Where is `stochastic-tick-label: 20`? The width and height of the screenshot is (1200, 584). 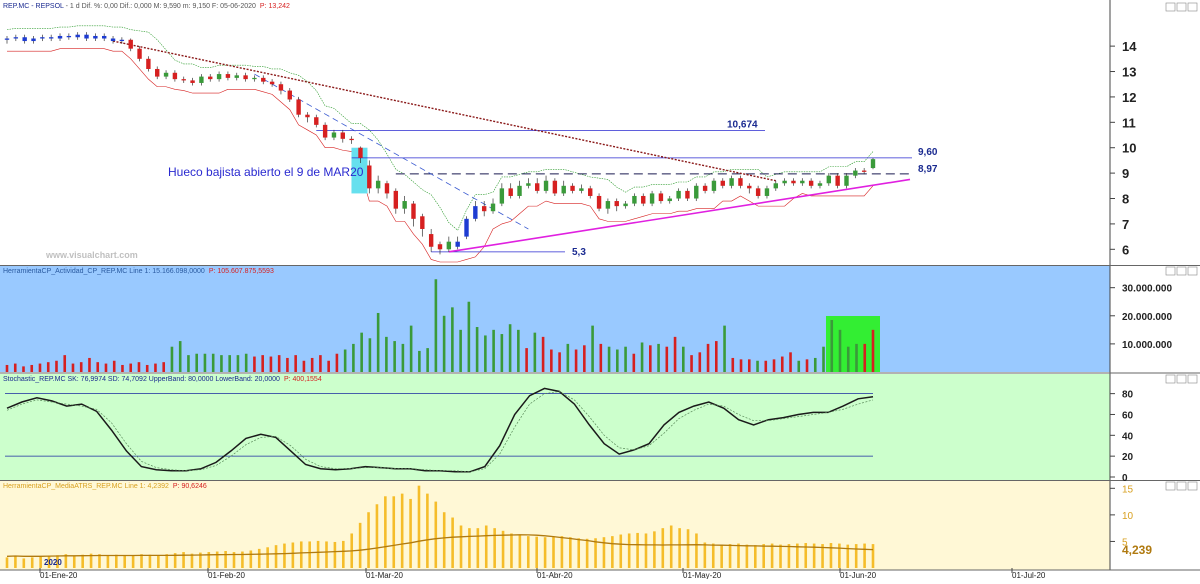
stochastic-tick-label: 20 is located at coordinates (1128, 457).